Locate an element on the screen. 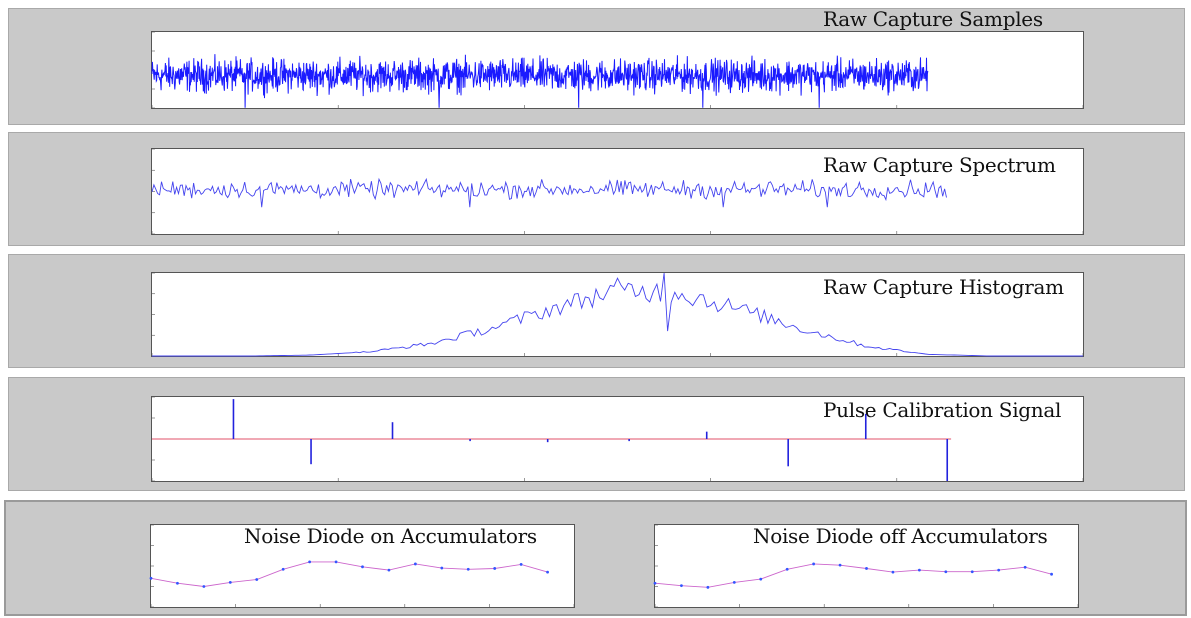 The height and width of the screenshot is (618, 1191). samples-plot is located at coordinates (617, 70).